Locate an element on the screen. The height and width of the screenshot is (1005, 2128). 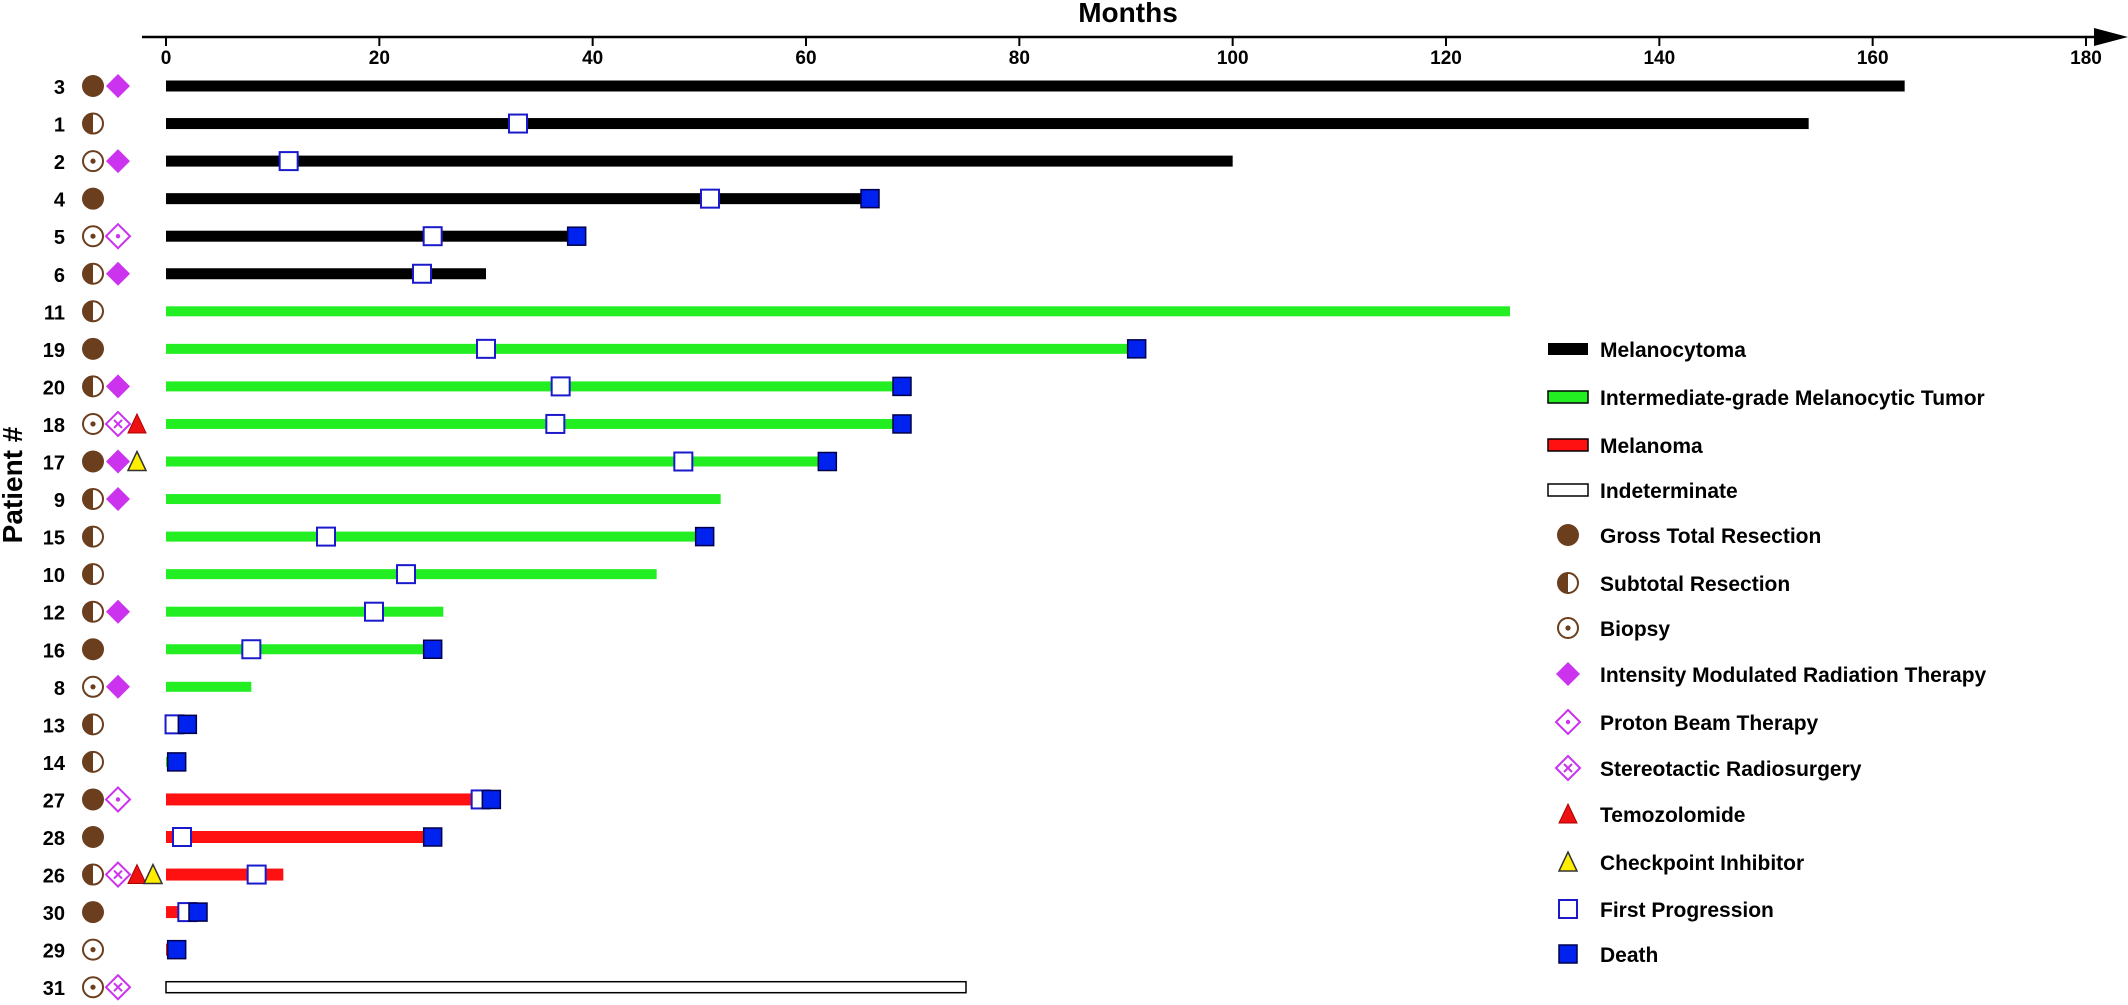
legend-entry-prog: First Progression is located at coordinates (1666, 910).